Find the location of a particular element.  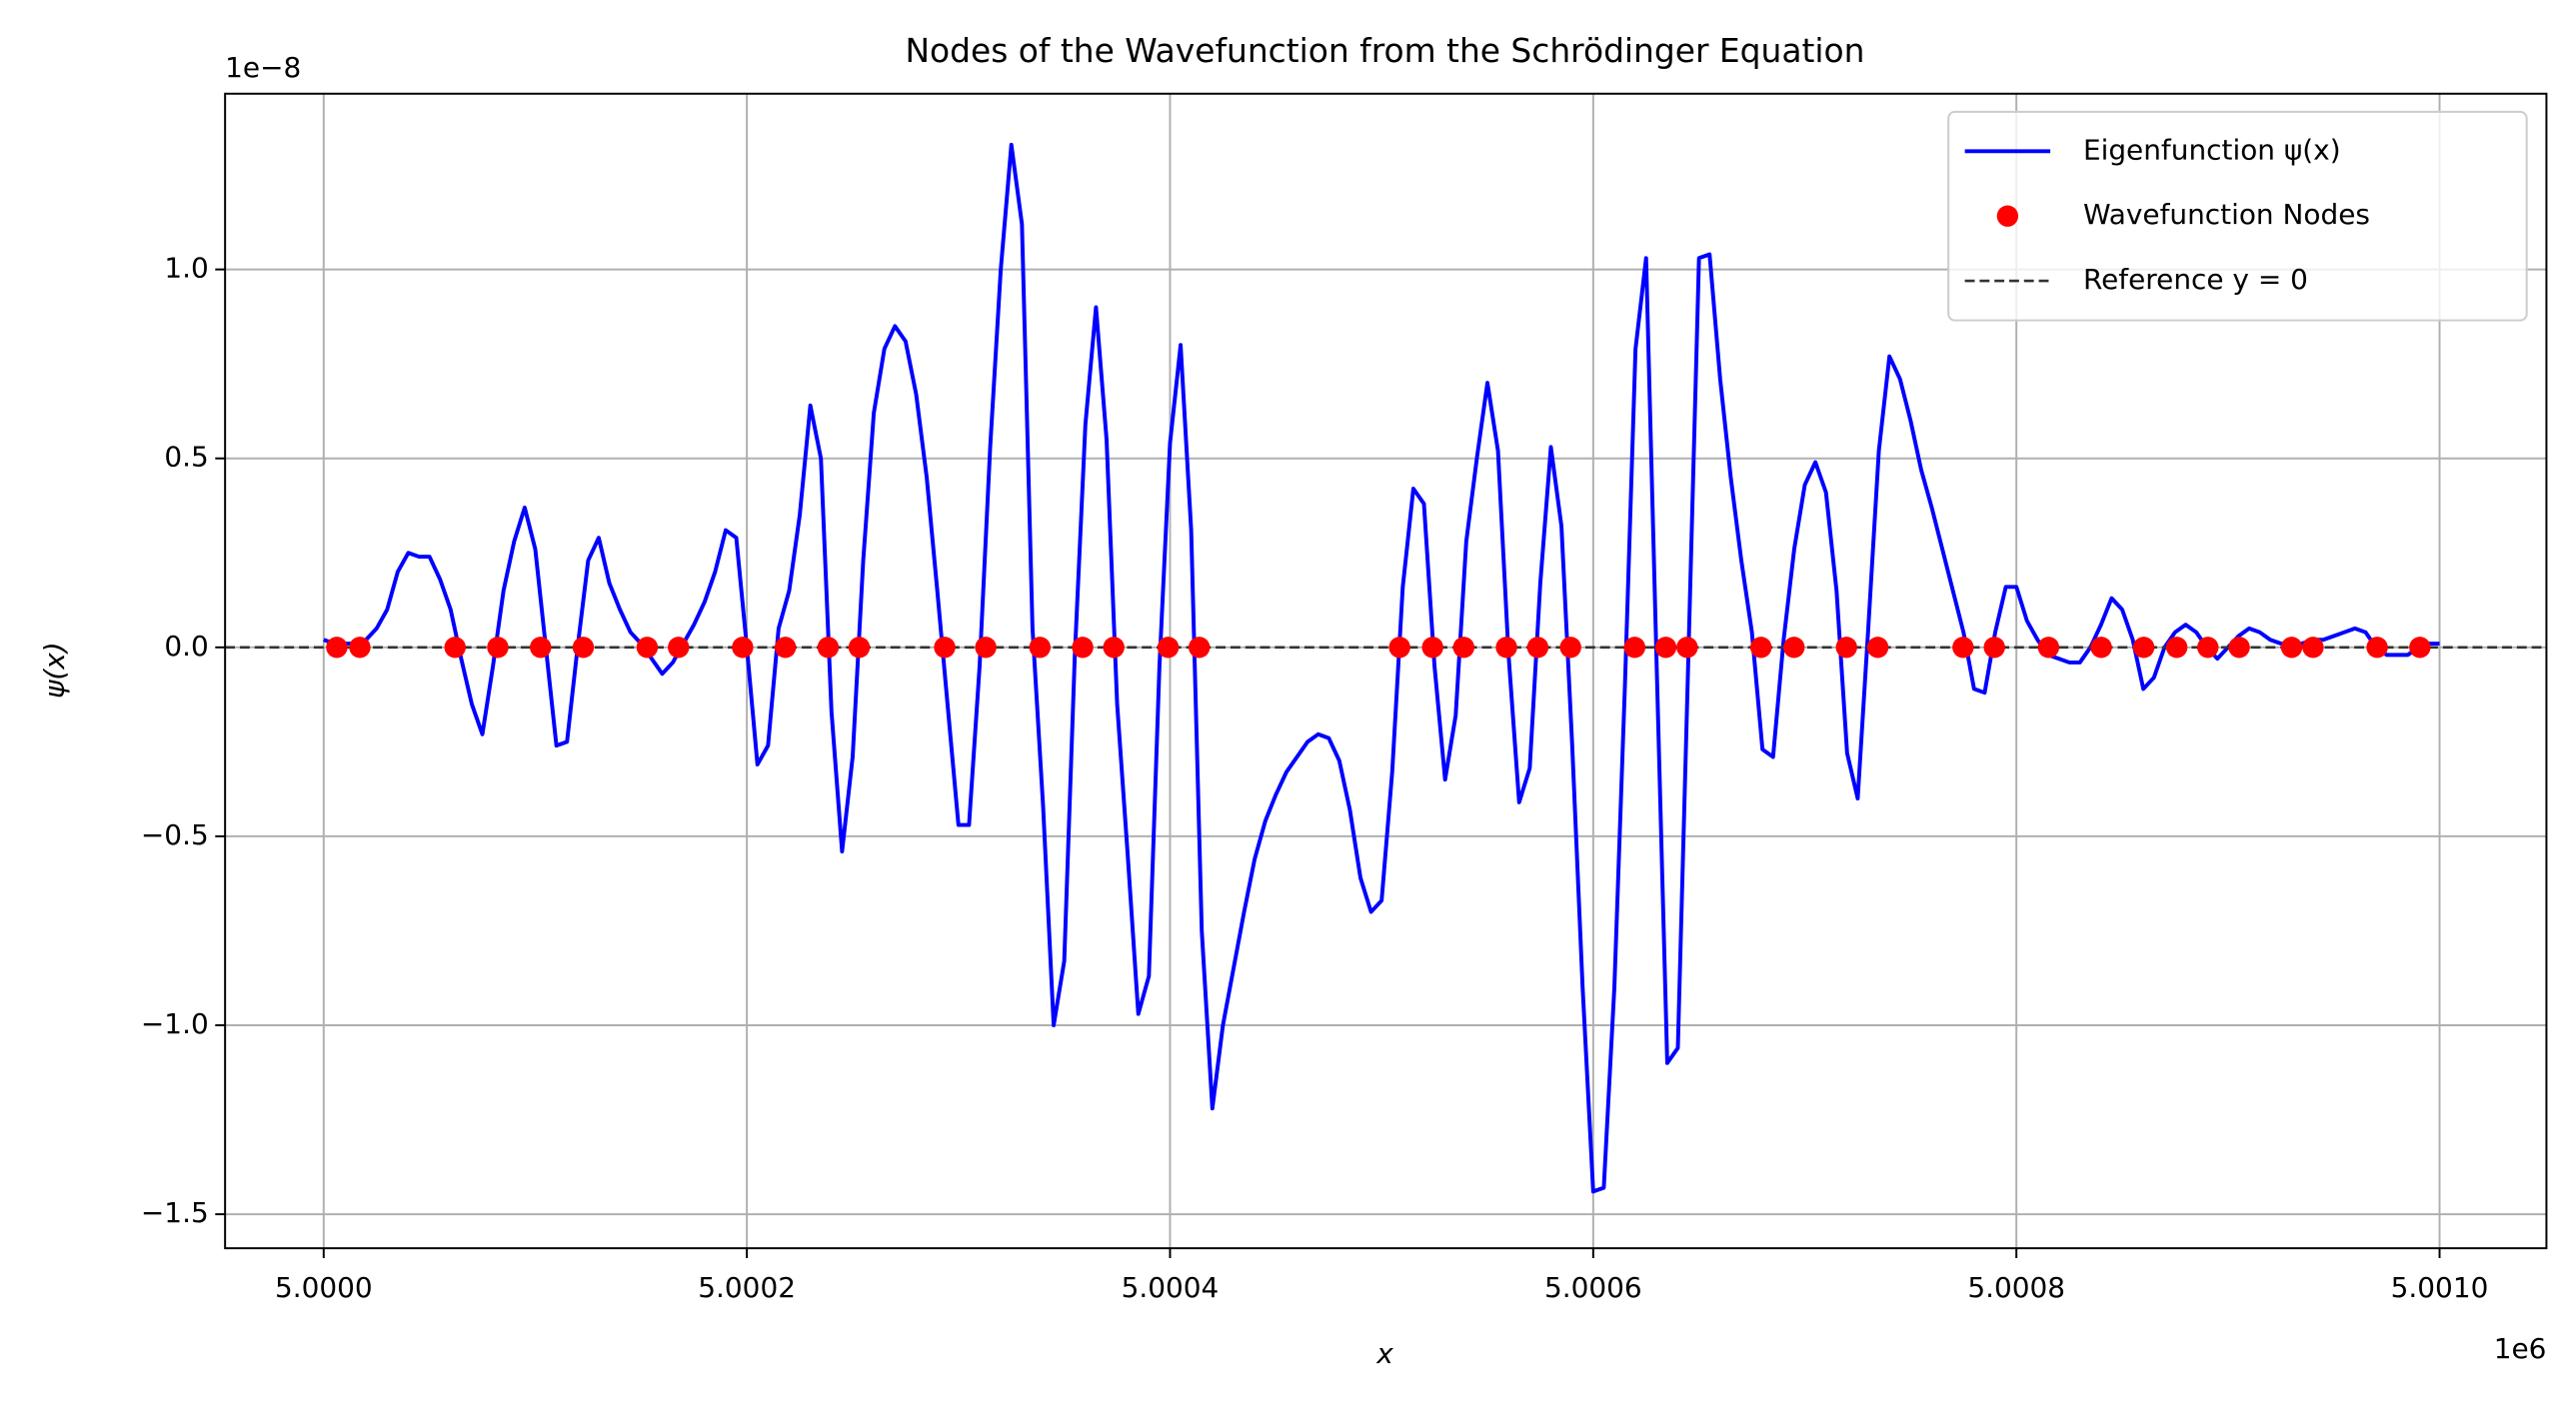

legend-swatch is located at coordinates (2008, 216).